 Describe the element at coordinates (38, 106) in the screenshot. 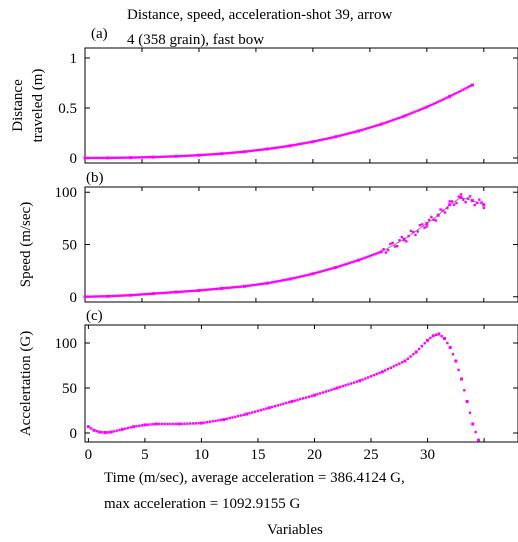

I see `y-axis-label: traveled (m)` at that location.